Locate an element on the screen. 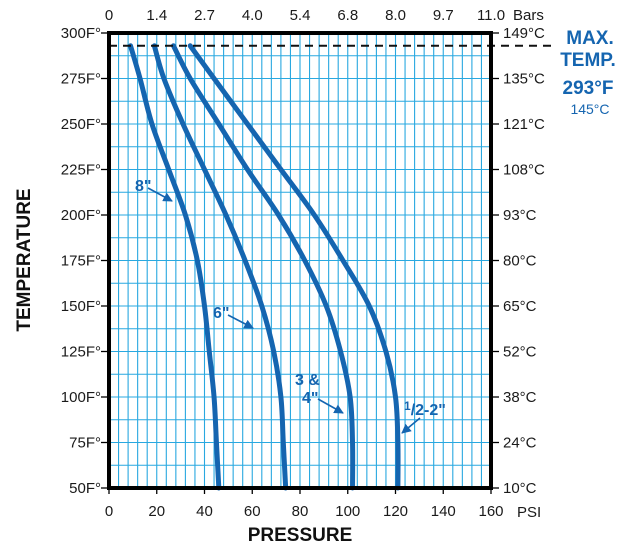 The width and height of the screenshot is (631, 546). curve-label-3-4in: 3 & 4" is located at coordinates (319, 393).